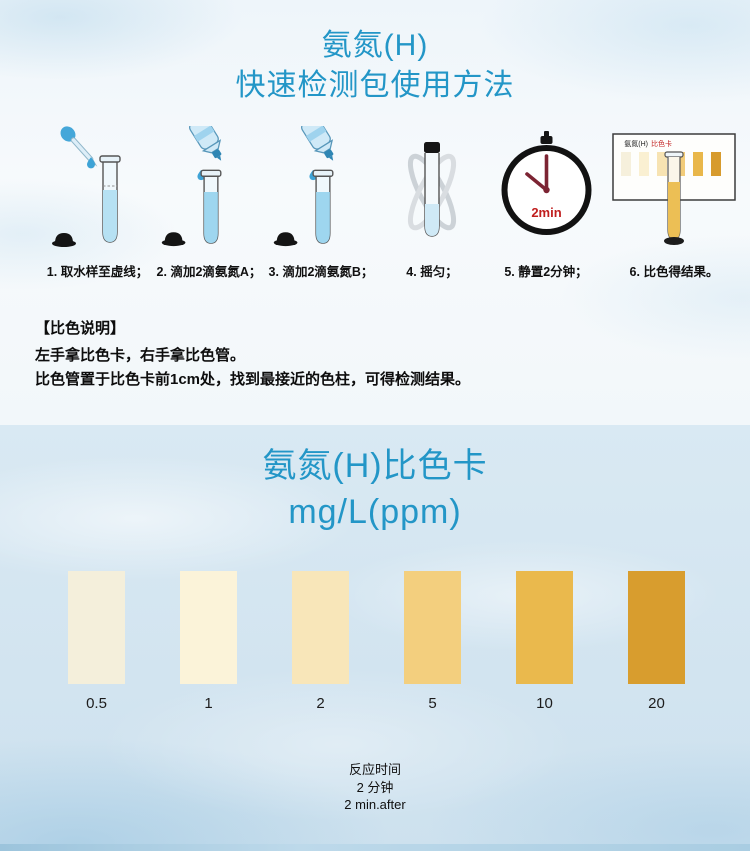 This screenshot has height=851, width=750. What do you see at coordinates (546, 183) in the screenshot?
I see `timer-clock-icon: 2min` at bounding box center [546, 183].